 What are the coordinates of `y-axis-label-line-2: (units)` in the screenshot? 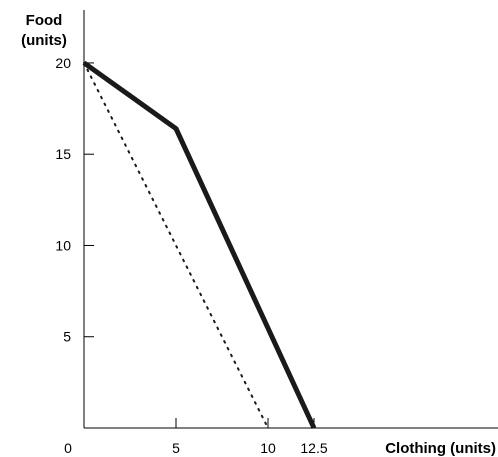 It's located at (44, 40).